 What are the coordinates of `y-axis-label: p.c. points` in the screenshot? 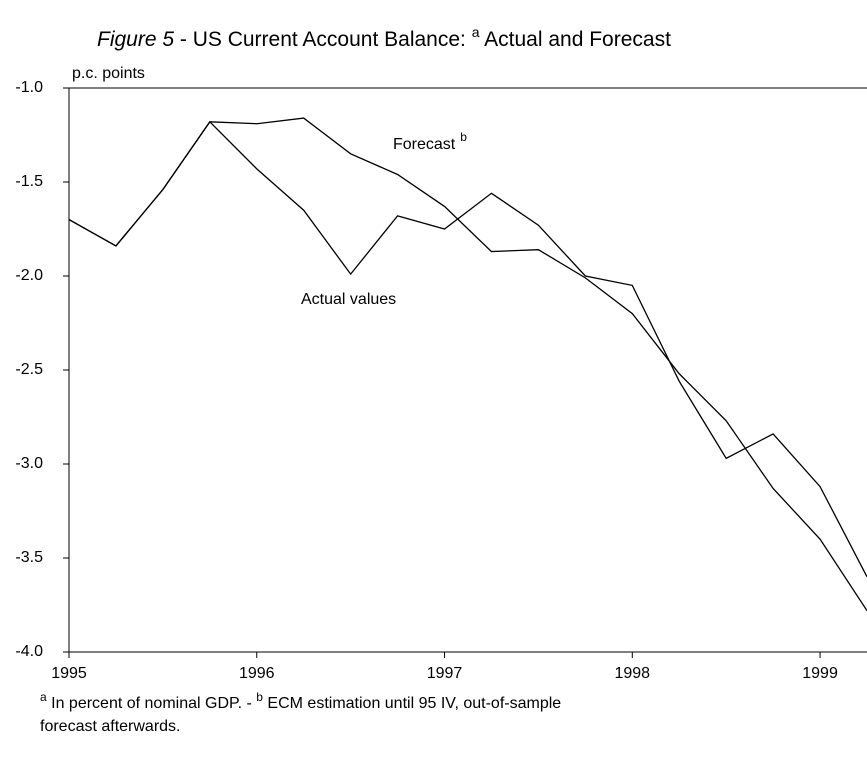 It's located at (108, 73).